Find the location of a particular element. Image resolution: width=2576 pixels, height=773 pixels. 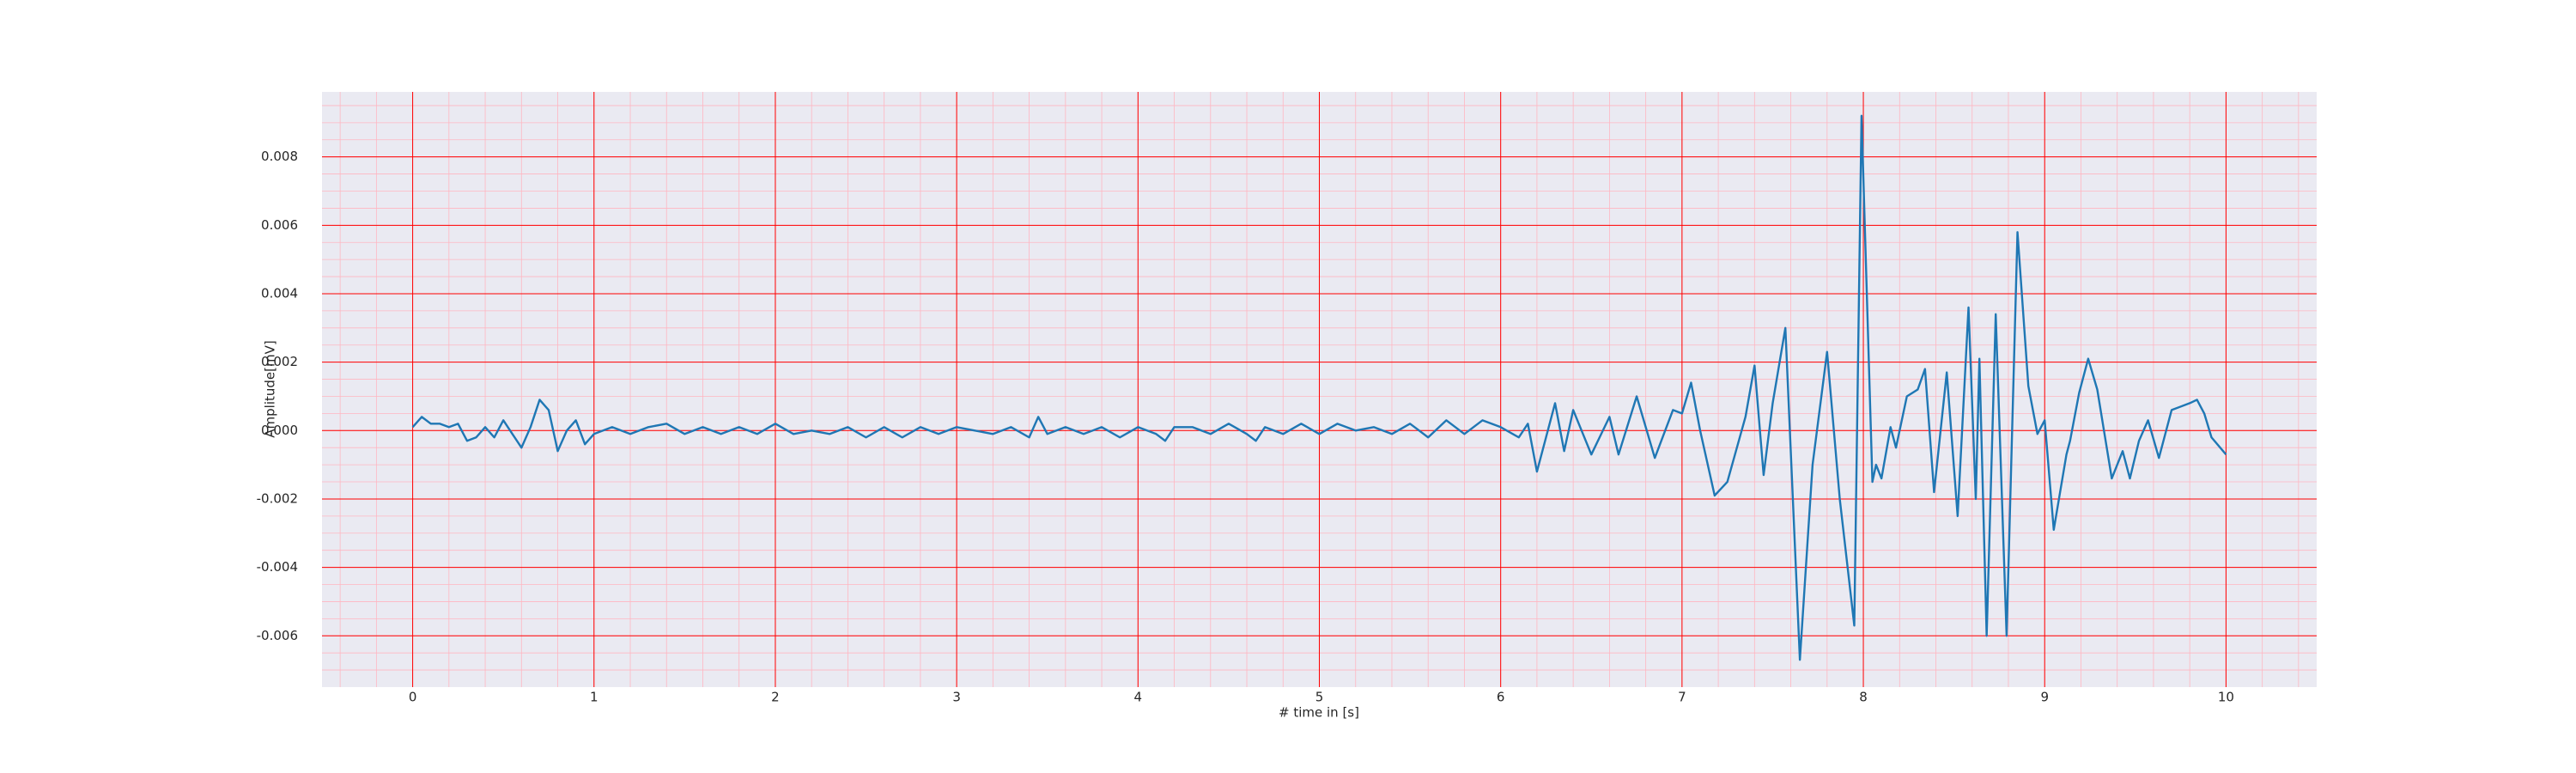

x-tick-label: 1 is located at coordinates (594, 697).